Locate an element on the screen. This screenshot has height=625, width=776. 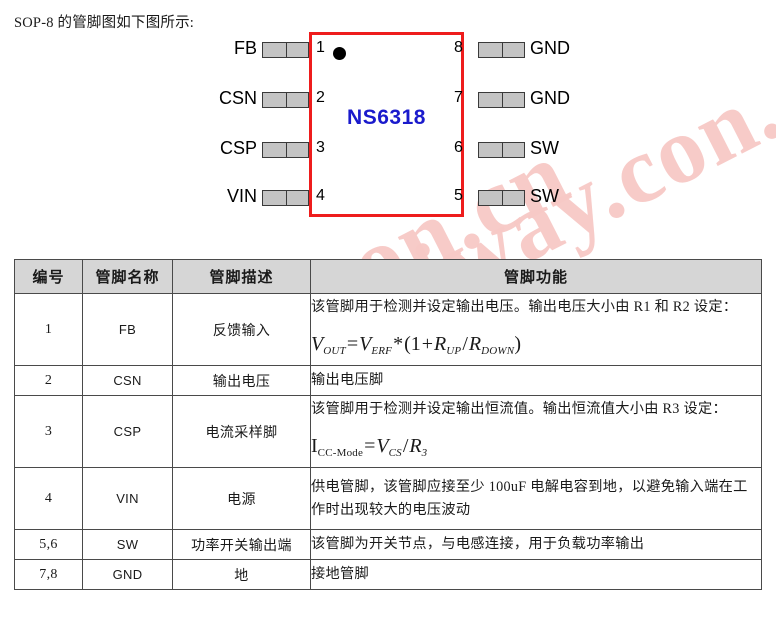
pin-row-left-1: FB 1 is located at coordinates (275, 49).